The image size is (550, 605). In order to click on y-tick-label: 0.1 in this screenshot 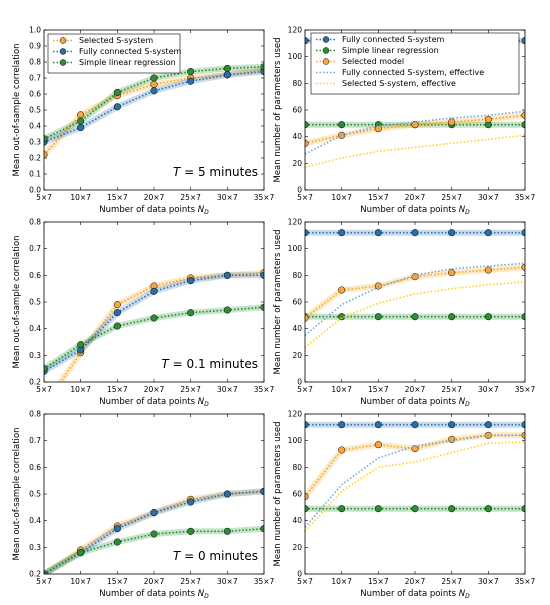, I will do `click(35, 174)`.